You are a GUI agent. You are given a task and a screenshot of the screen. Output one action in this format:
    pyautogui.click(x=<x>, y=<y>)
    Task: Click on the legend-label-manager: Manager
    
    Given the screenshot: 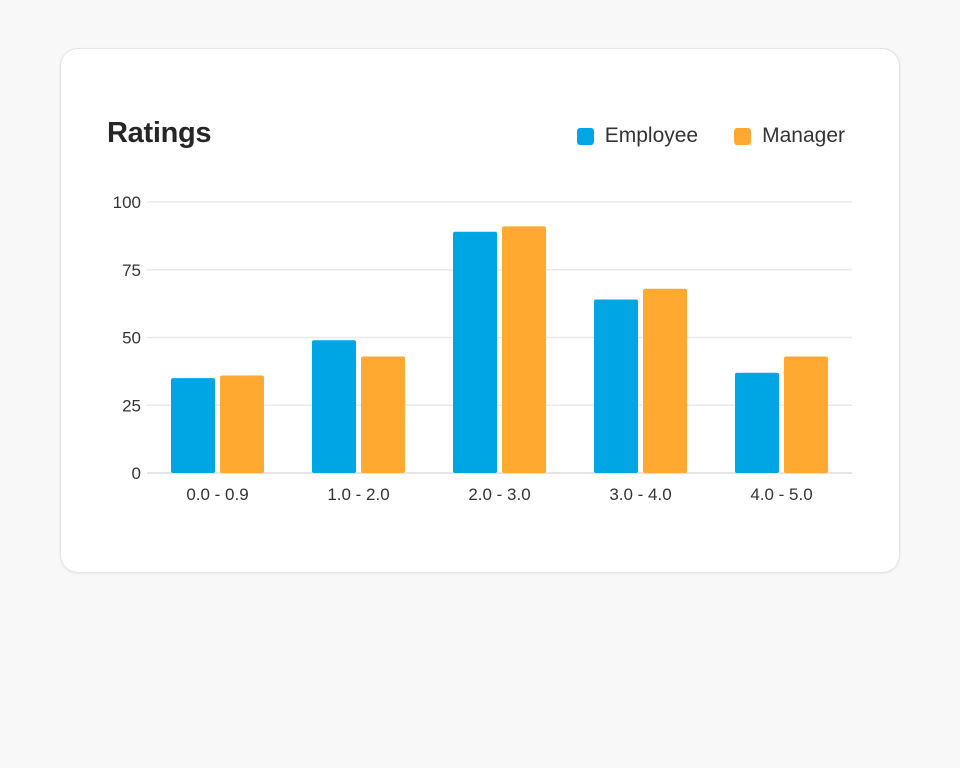 What is the action you would take?
    pyautogui.click(x=803, y=135)
    